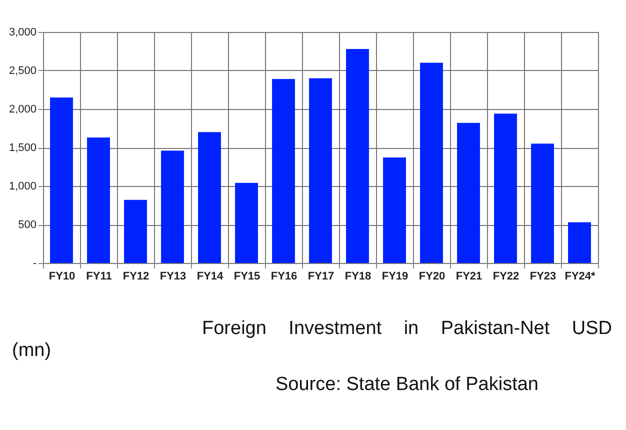  I want to click on x-tick-label: FY12, so click(136, 276).